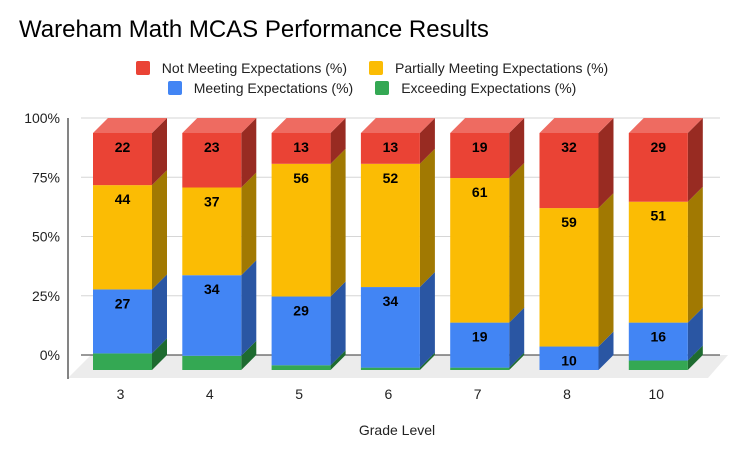 This screenshot has width=744, height=454. Describe the element at coordinates (50, 355) in the screenshot. I see `y-tick-label: 0%` at that location.